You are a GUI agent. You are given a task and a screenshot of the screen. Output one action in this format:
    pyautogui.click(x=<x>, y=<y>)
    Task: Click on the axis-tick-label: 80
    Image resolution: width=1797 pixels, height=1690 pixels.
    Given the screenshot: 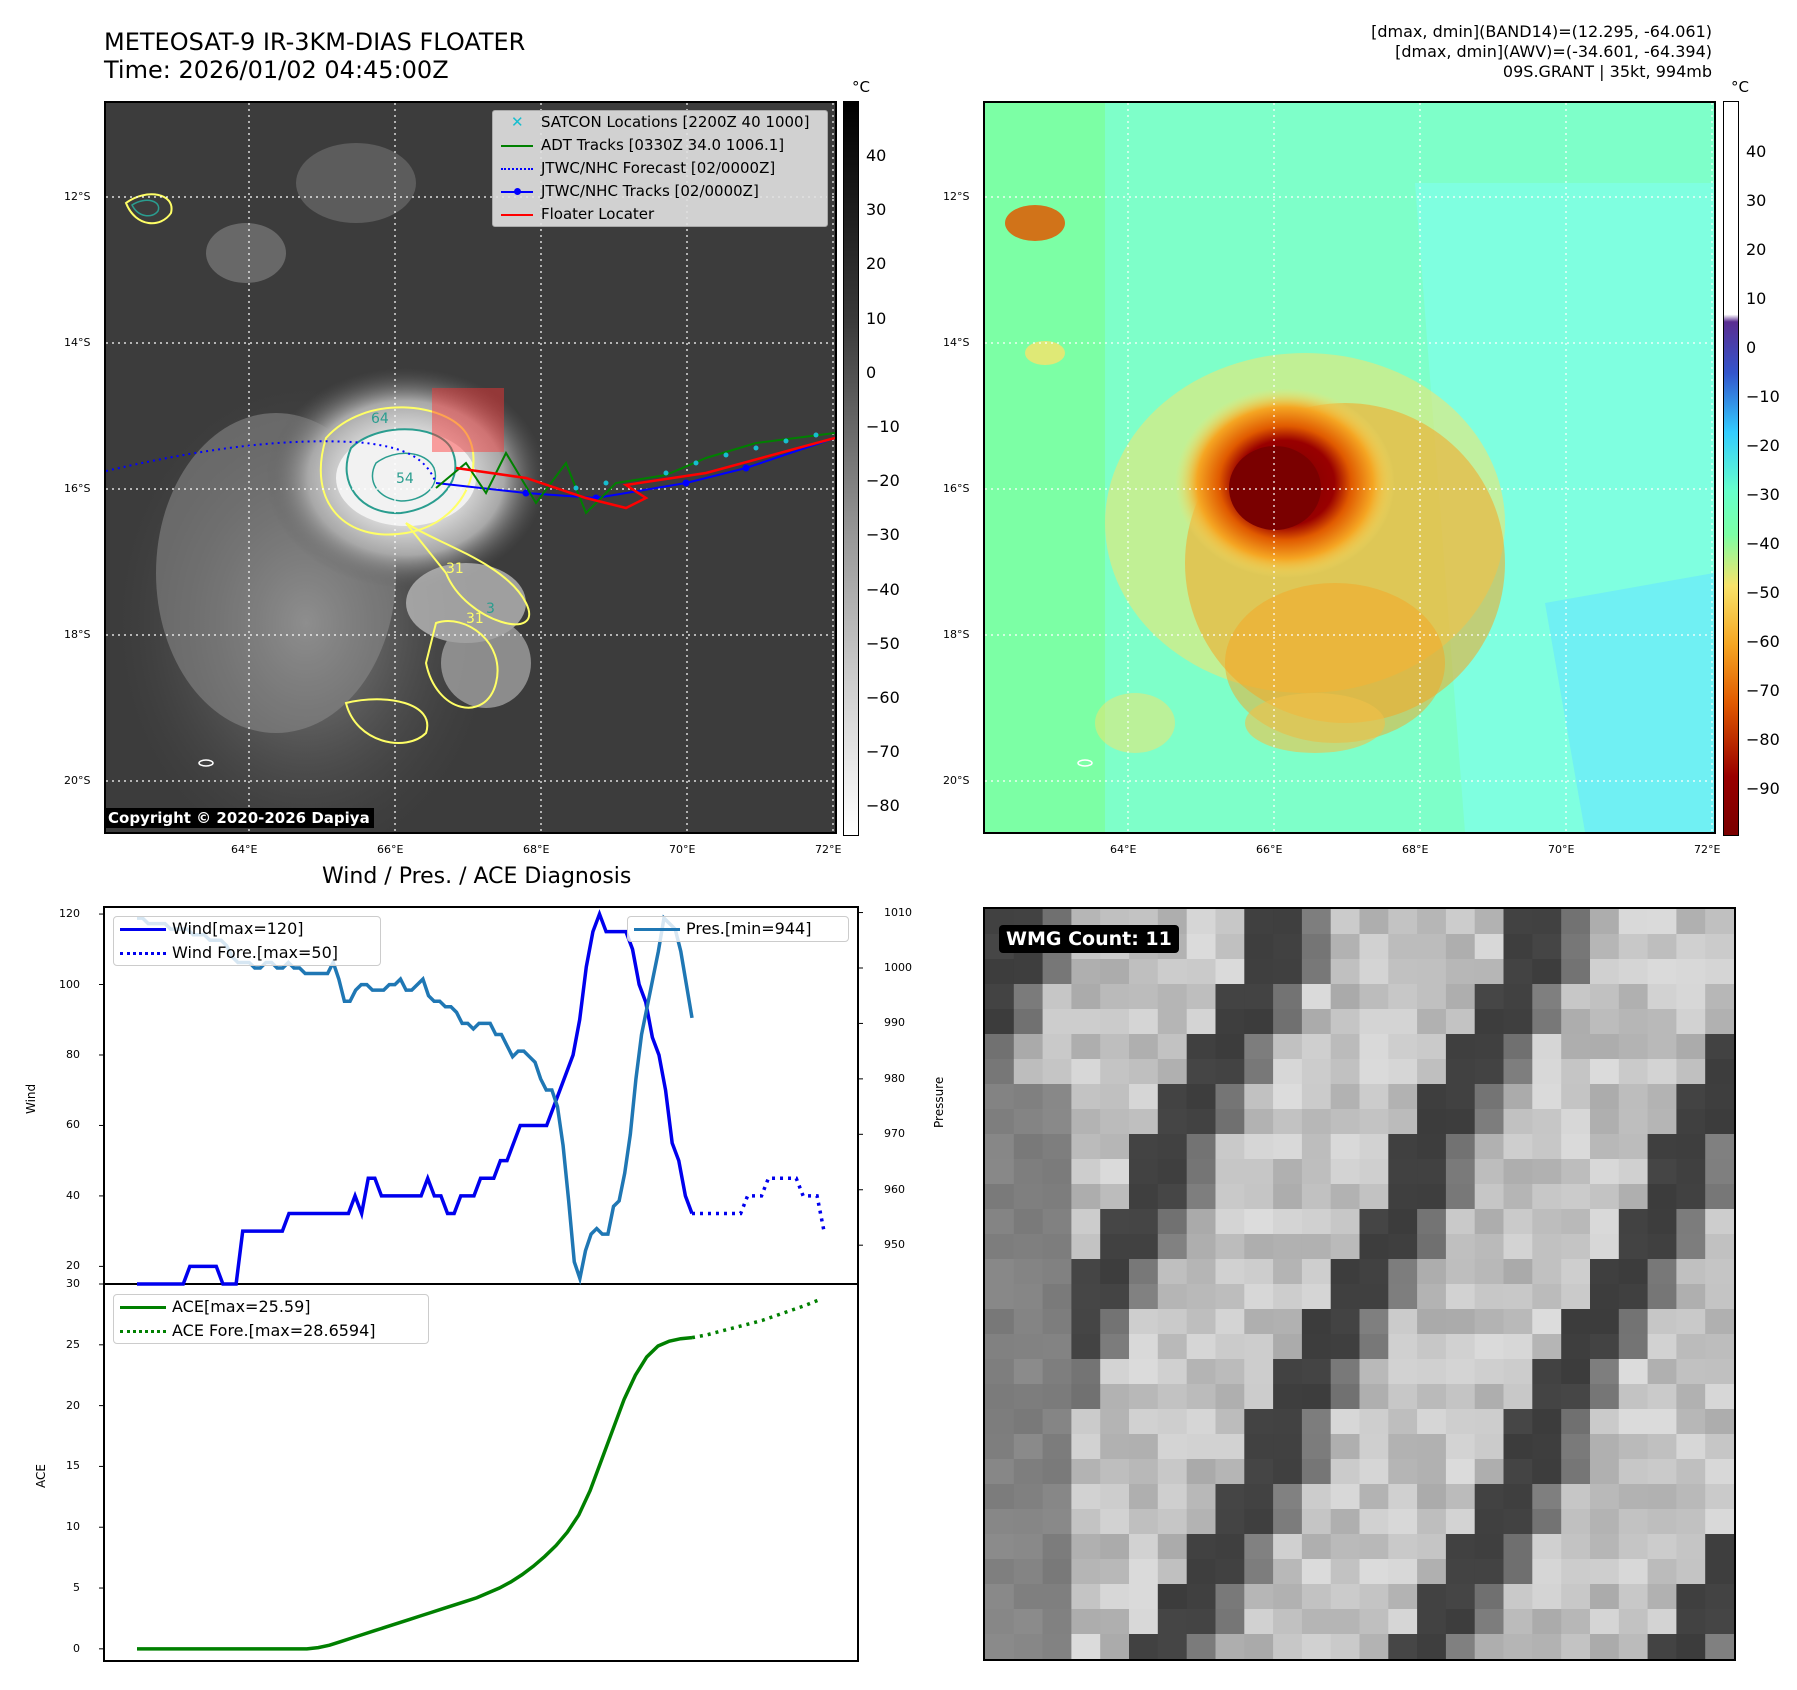 What is the action you would take?
    pyautogui.click(x=73, y=1054)
    